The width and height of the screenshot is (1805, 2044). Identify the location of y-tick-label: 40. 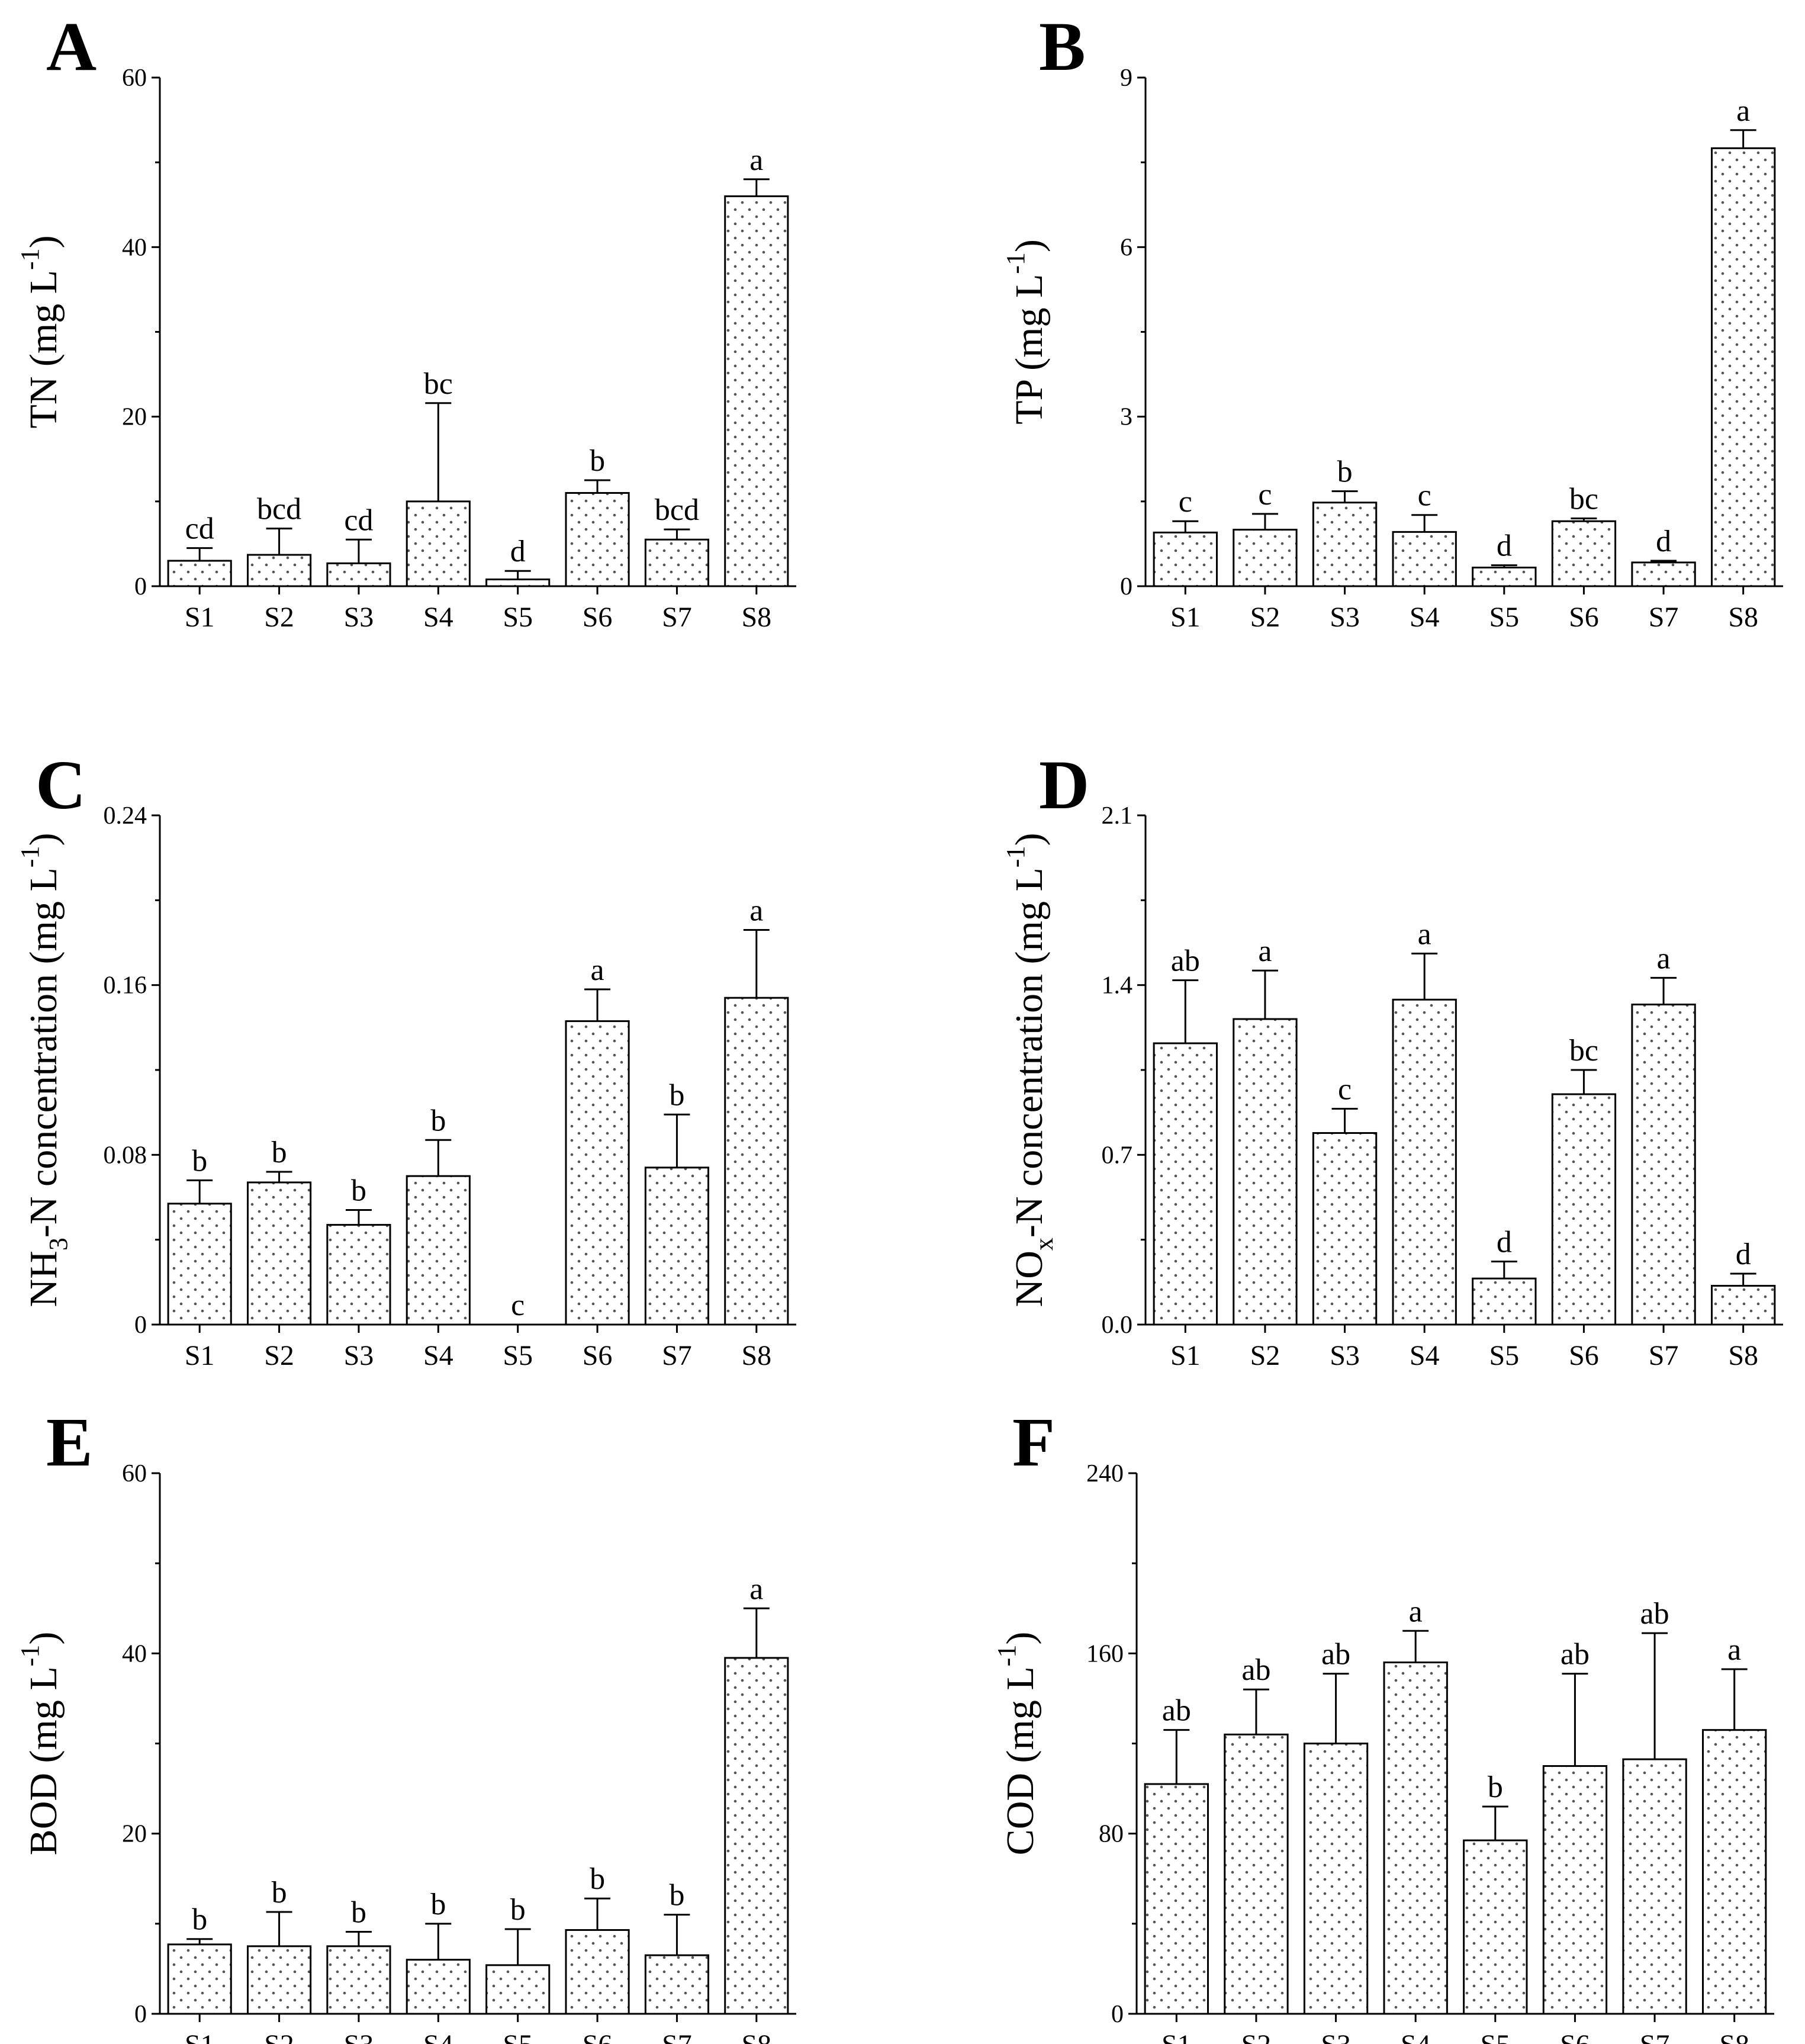
(134, 247).